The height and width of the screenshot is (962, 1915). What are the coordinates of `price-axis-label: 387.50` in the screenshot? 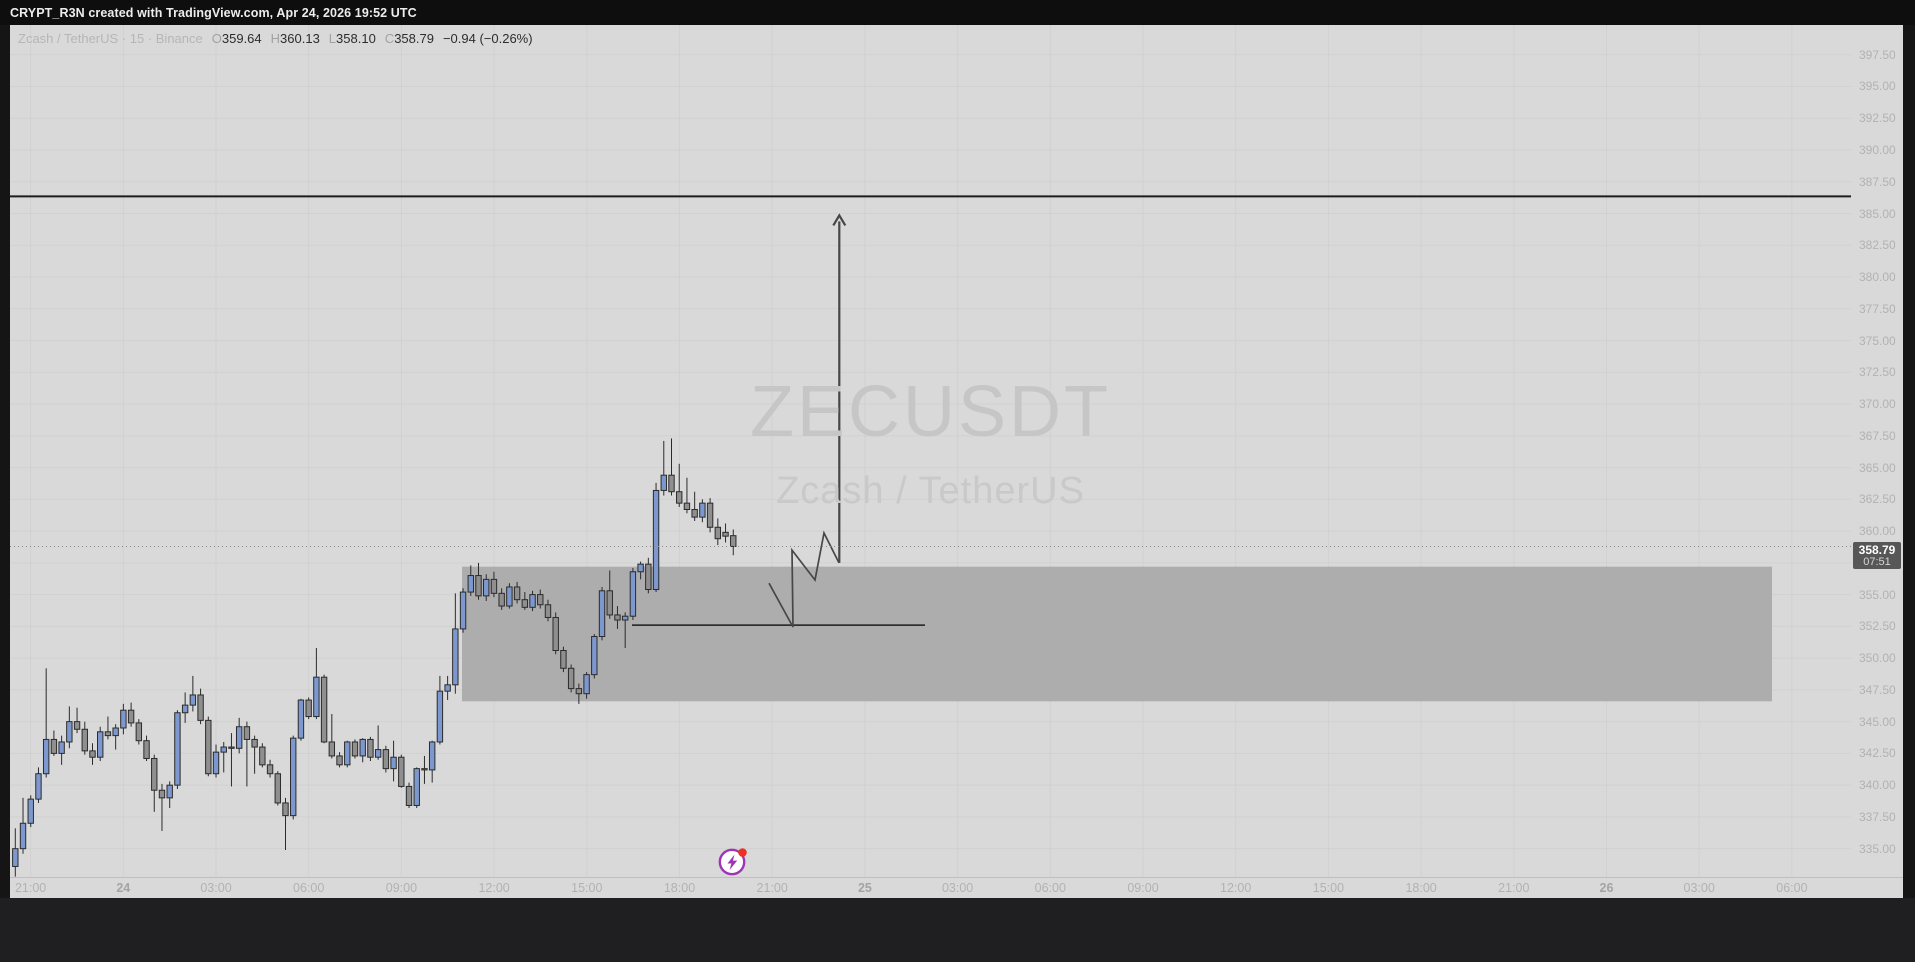 It's located at (1877, 181).